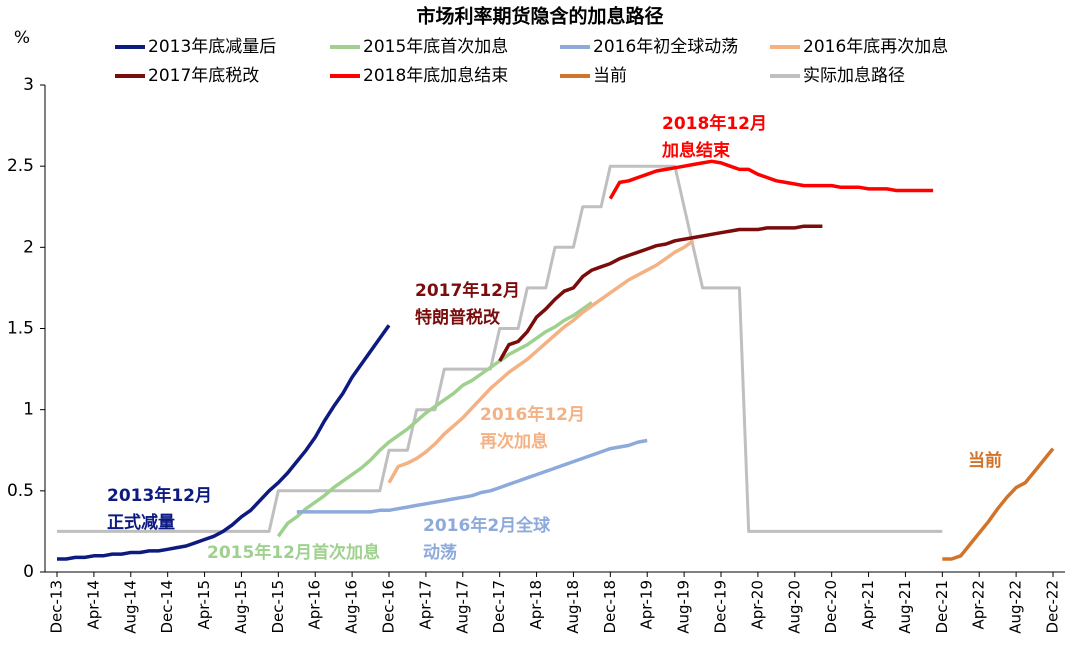 The image size is (1080, 664). What do you see at coordinates (167, 607) in the screenshot?
I see `x-tick-label: Dec-14` at bounding box center [167, 607].